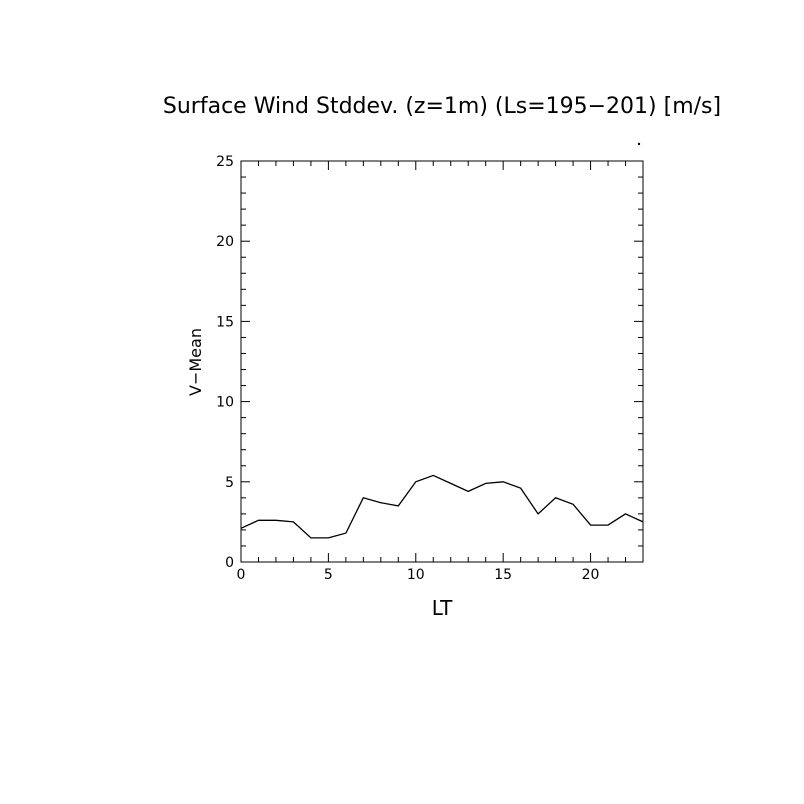 The image size is (804, 804). What do you see at coordinates (639, 144) in the screenshot?
I see `stray-dot-mark` at bounding box center [639, 144].